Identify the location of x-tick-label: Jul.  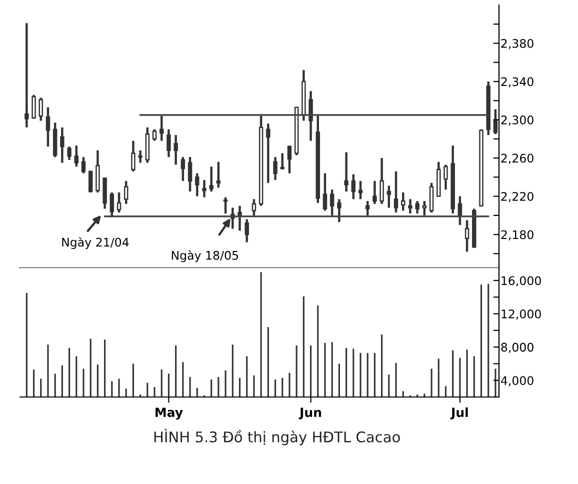
(459, 413).